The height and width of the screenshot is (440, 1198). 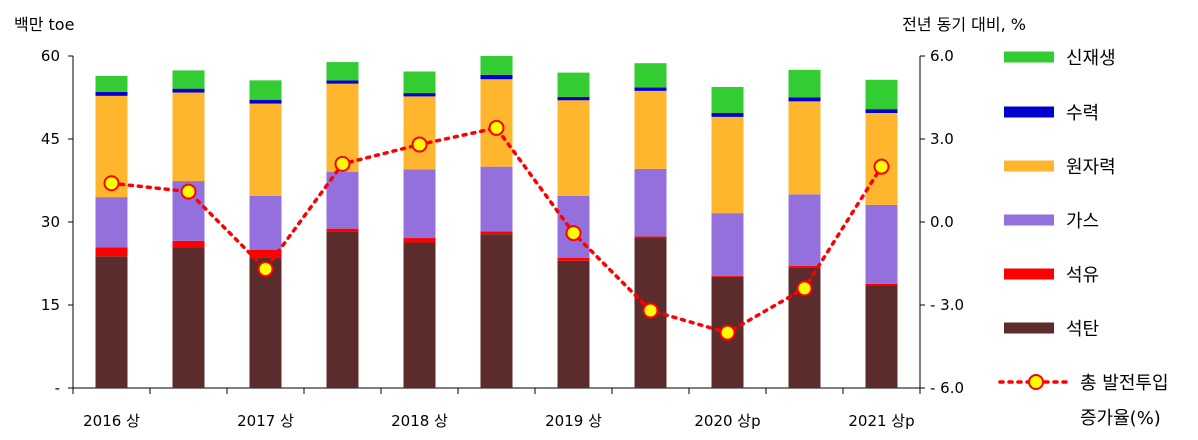 What do you see at coordinates (1082, 113) in the screenshot?
I see `legend-label: 수력` at bounding box center [1082, 113].